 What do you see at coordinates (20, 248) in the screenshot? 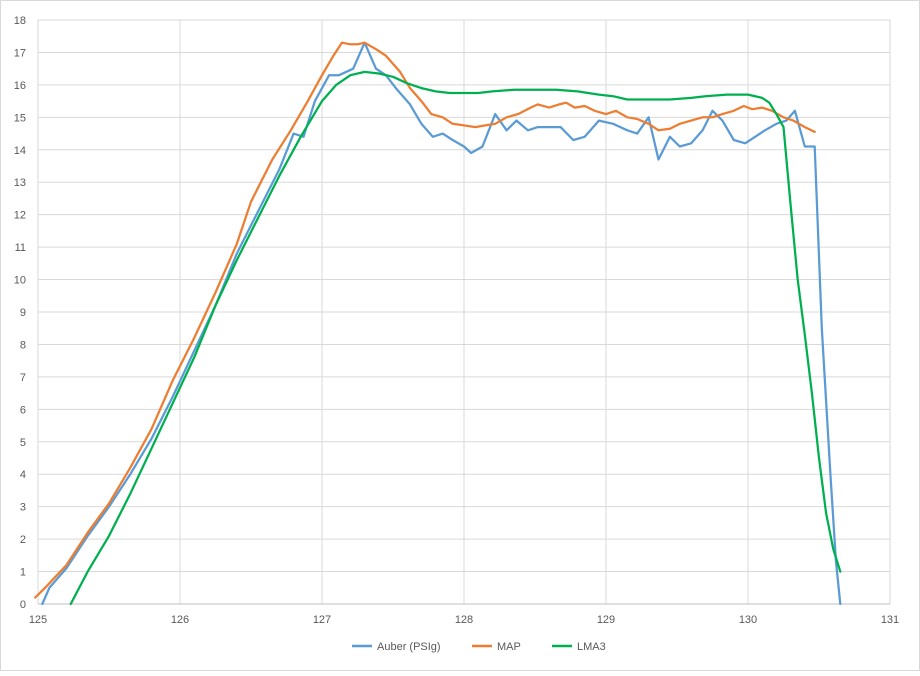
I see `y-tick-label: 11` at bounding box center [20, 248].